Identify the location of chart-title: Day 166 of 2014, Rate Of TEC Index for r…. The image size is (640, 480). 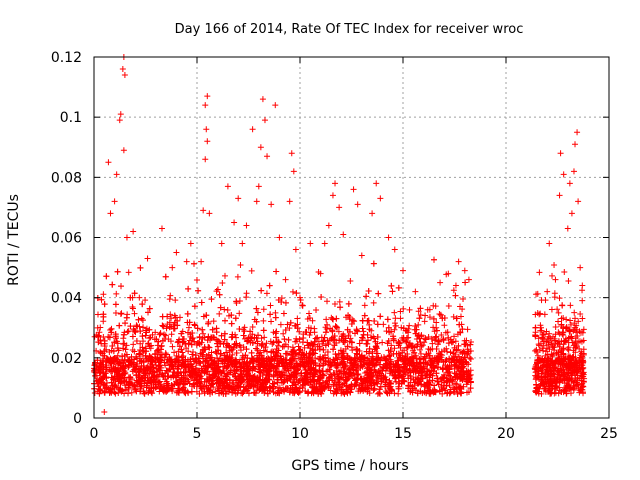
(349, 29).